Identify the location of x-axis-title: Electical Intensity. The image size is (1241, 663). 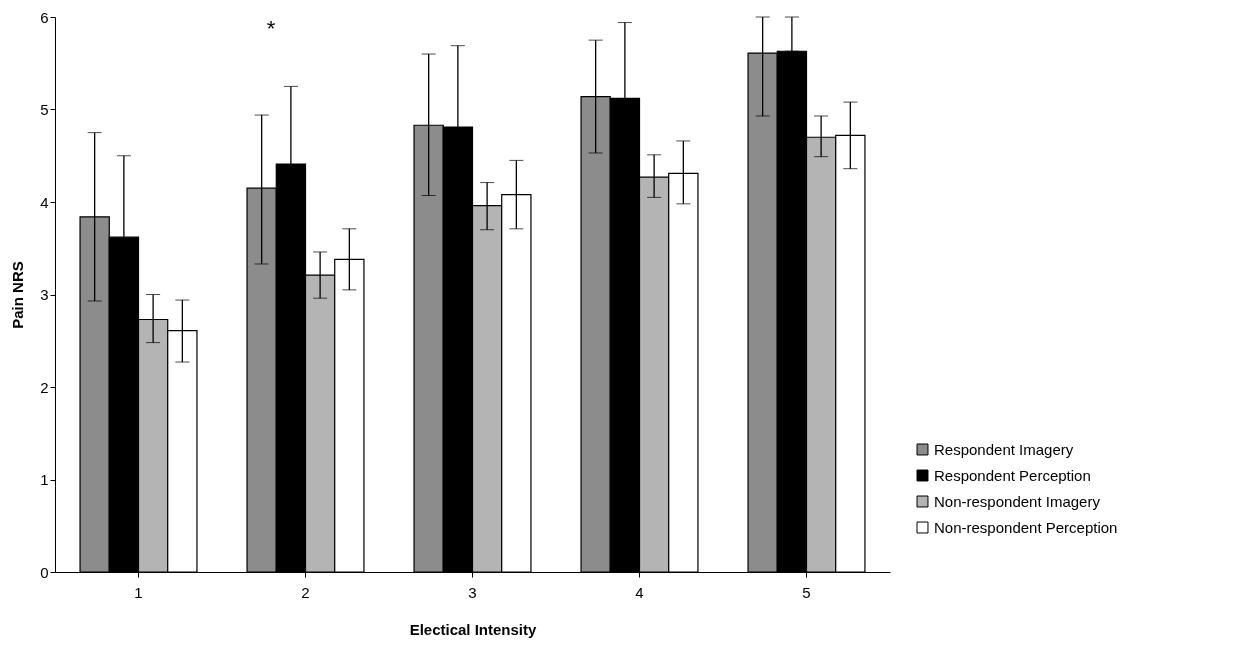
(473, 629).